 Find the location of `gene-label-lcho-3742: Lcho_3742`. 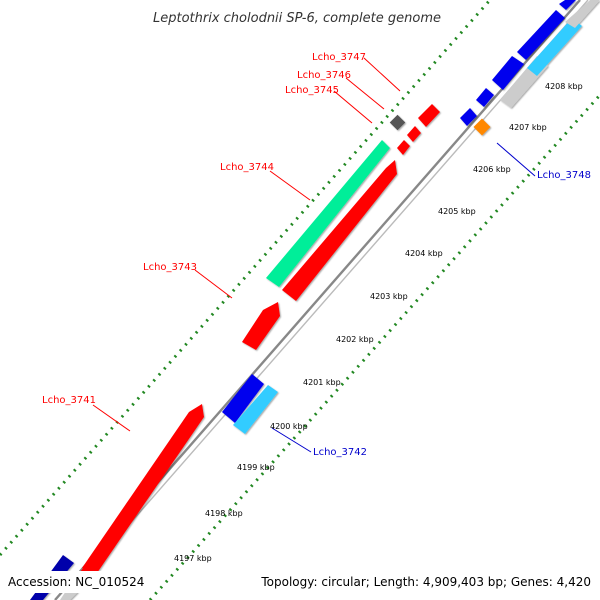

gene-label-lcho-3742: Lcho_3742 is located at coordinates (340, 452).